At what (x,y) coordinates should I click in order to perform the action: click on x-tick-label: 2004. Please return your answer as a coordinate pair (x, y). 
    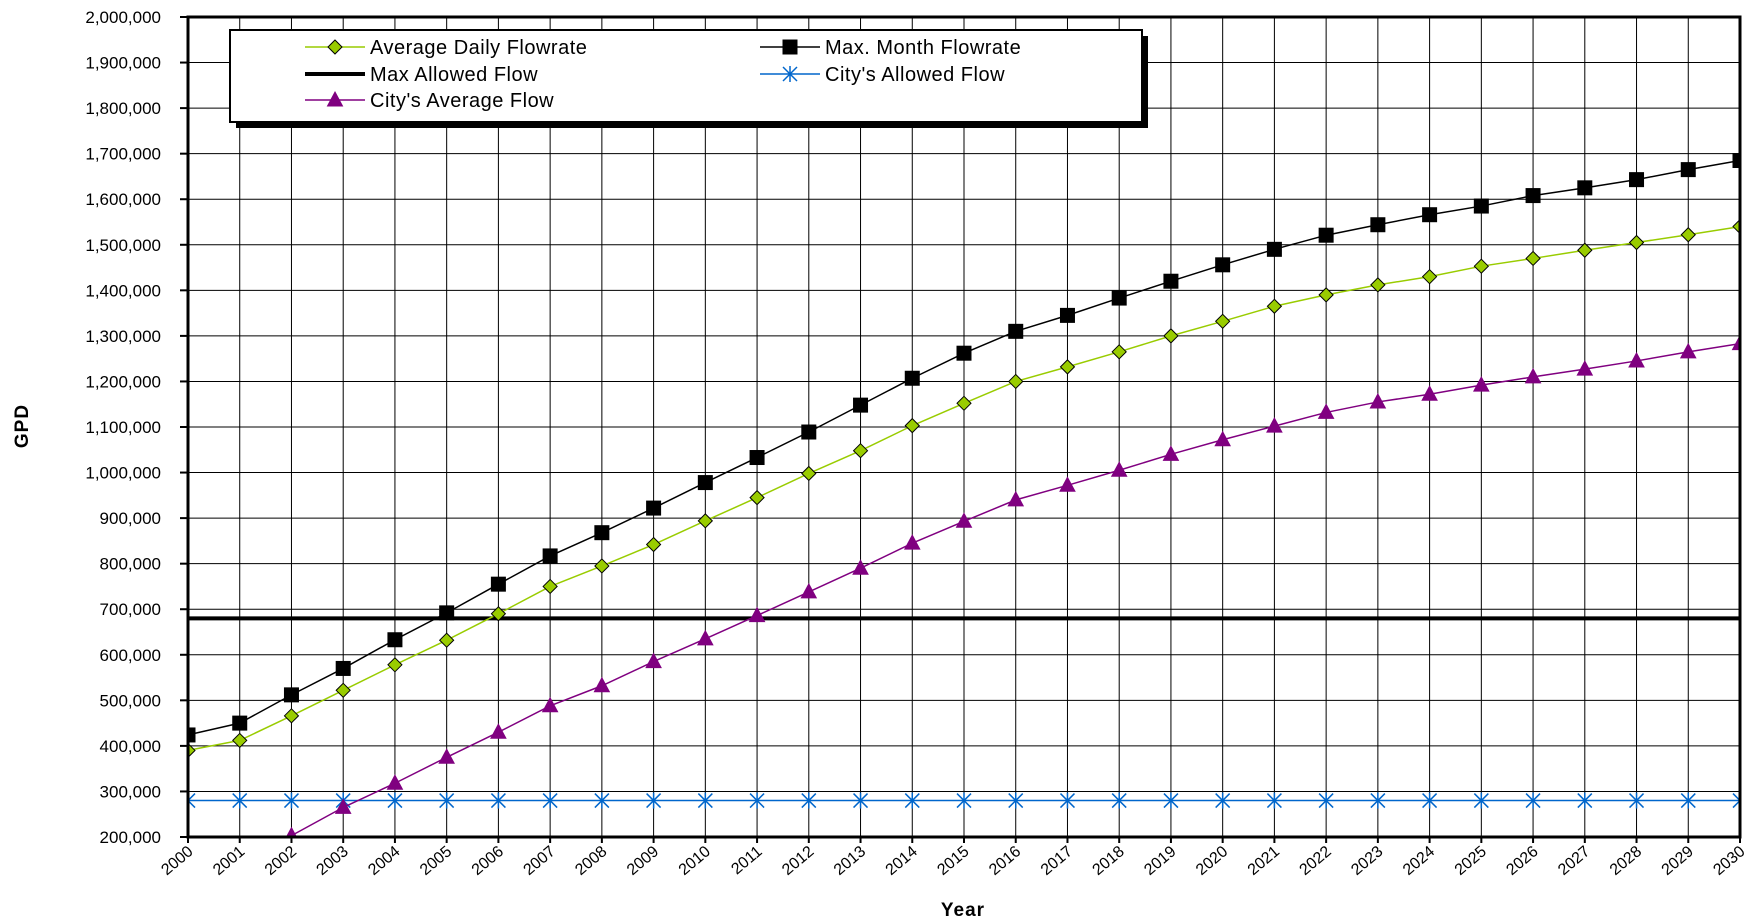
    Looking at the image, I should click on (384, 861).